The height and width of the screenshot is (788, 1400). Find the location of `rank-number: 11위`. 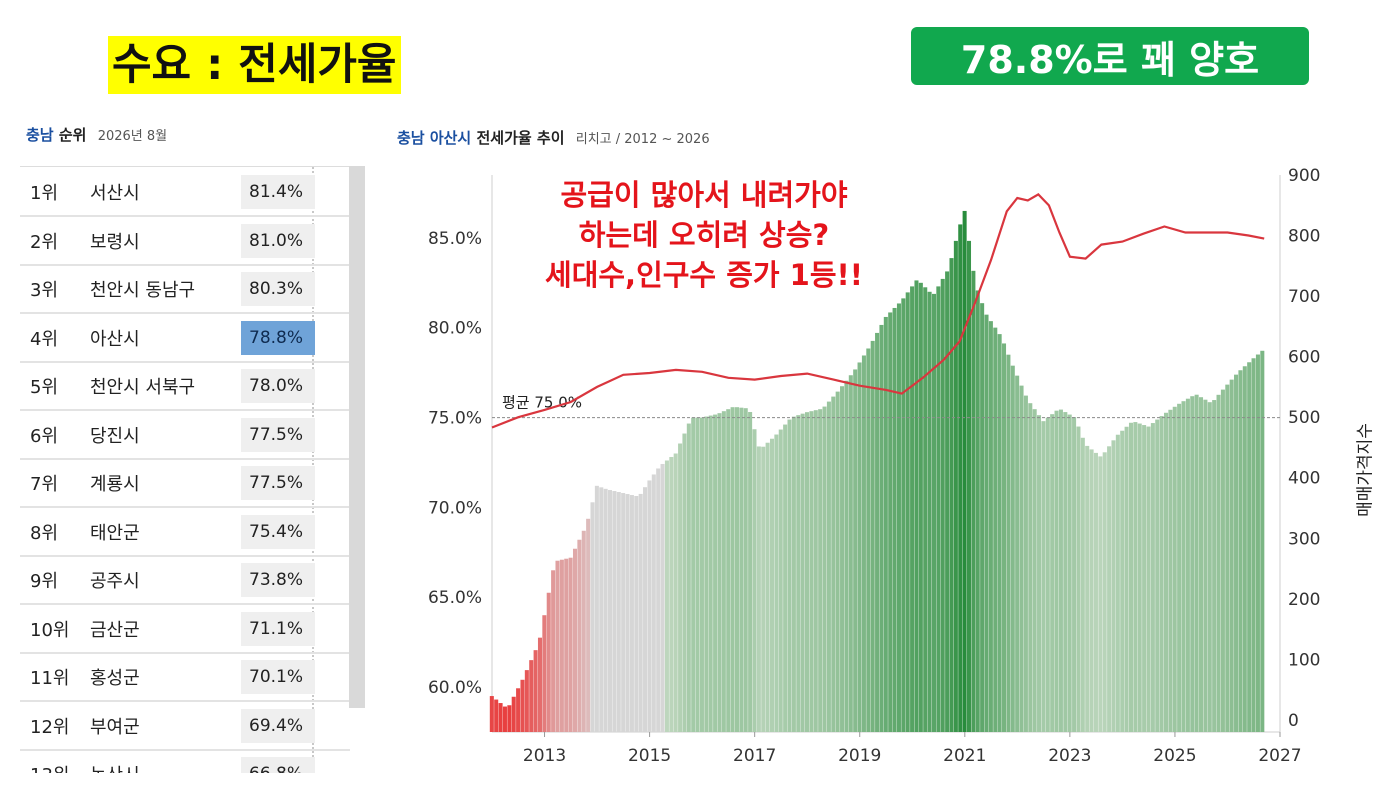

rank-number: 11위 is located at coordinates (50, 678).